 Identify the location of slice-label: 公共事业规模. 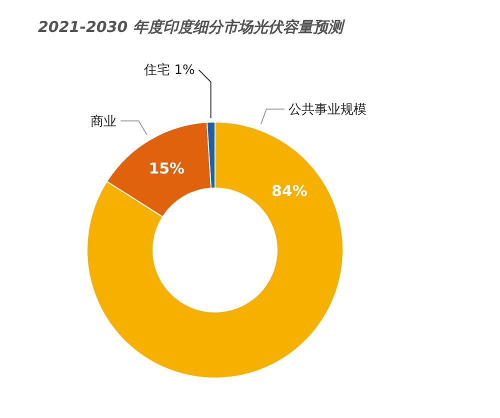
(327, 110).